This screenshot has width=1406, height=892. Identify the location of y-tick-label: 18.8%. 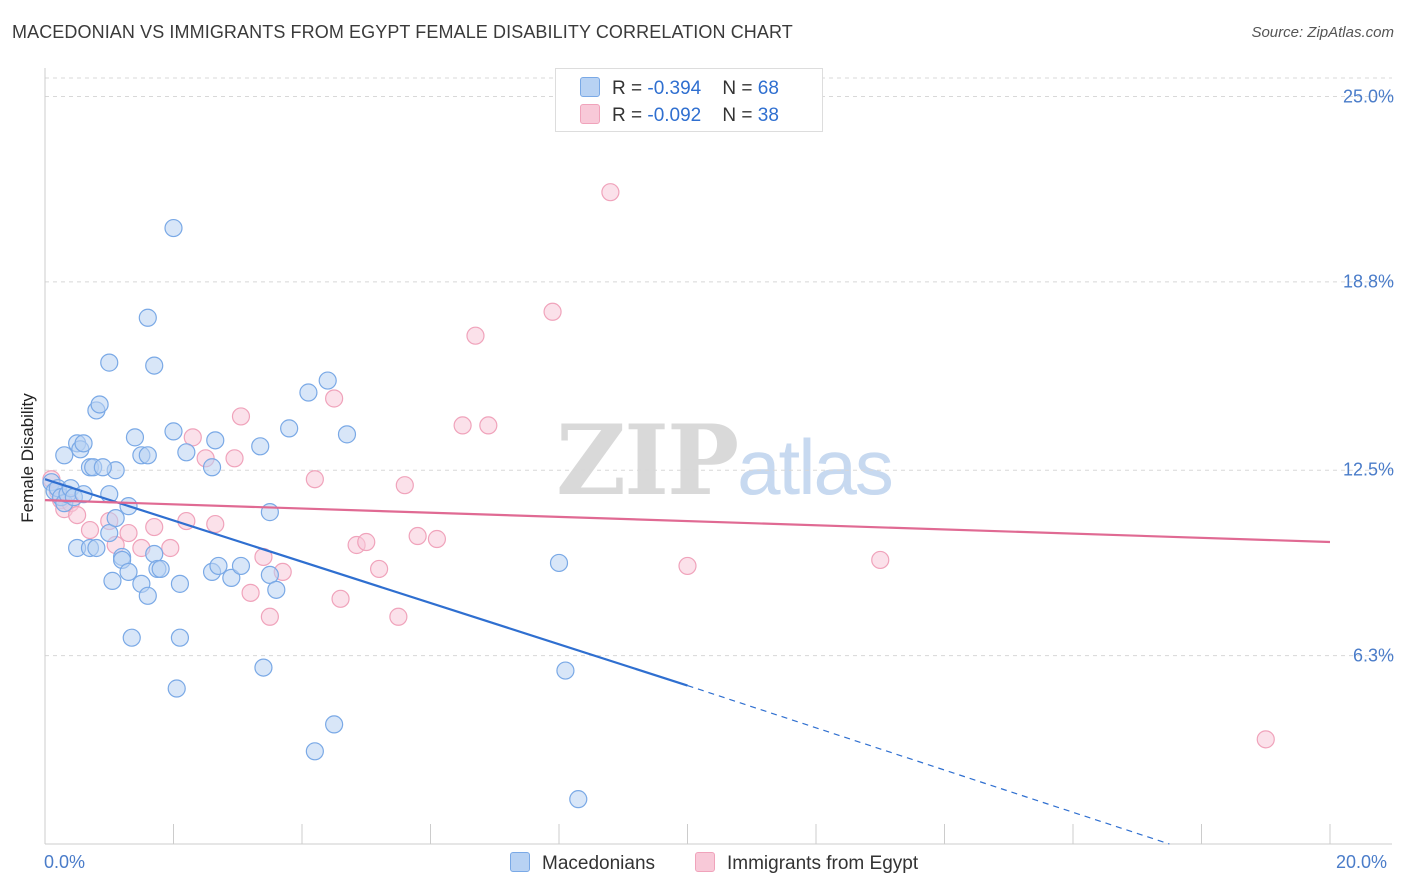
(1368, 281).